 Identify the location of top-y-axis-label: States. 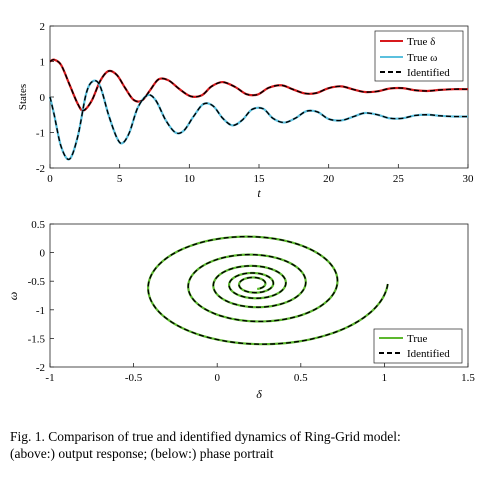
(23, 97).